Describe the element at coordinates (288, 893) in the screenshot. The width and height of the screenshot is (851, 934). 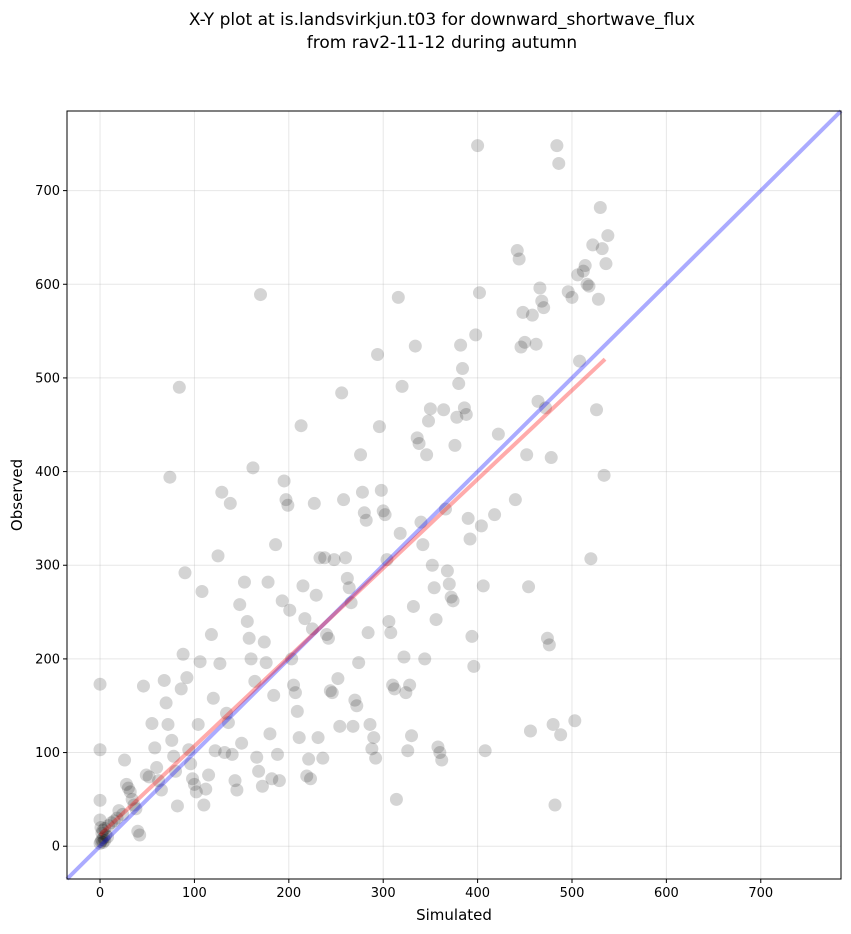
I see `x-tick-label: 200` at that location.